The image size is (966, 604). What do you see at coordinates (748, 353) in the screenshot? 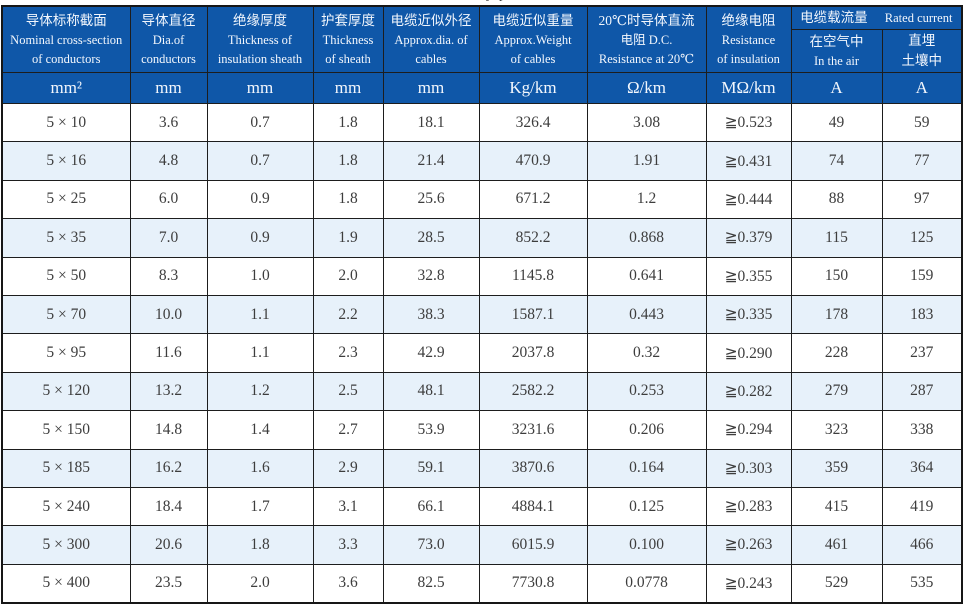
I see `cell: ≧0.290` at bounding box center [748, 353].